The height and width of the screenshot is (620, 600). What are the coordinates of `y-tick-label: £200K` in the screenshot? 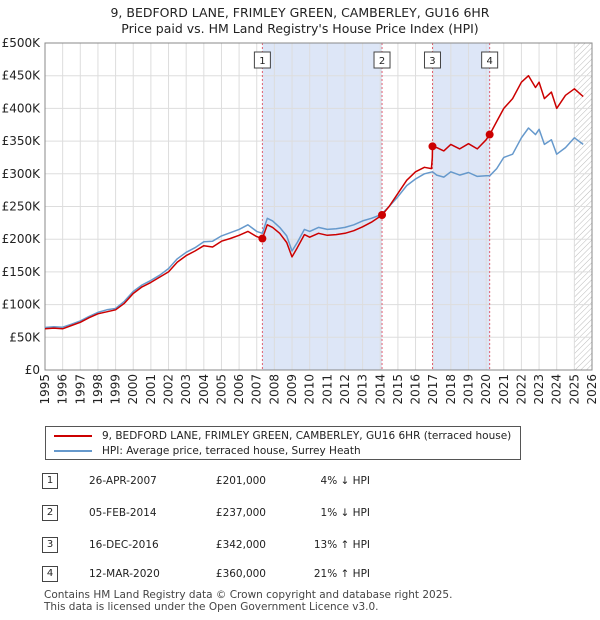 It's located at (22, 239).